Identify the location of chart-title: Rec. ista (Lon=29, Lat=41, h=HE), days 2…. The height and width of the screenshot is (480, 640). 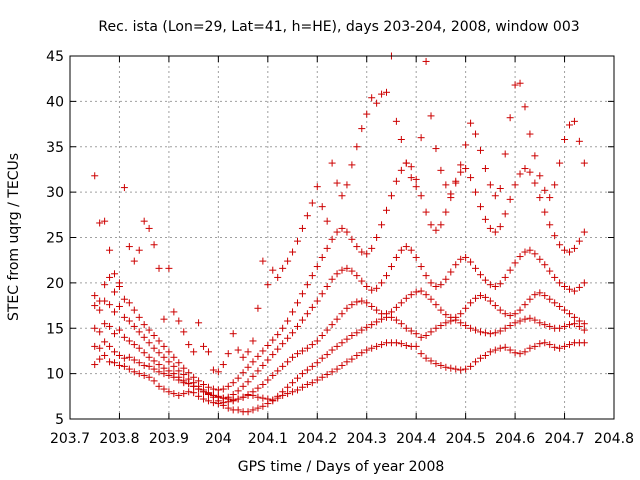
(338, 27).